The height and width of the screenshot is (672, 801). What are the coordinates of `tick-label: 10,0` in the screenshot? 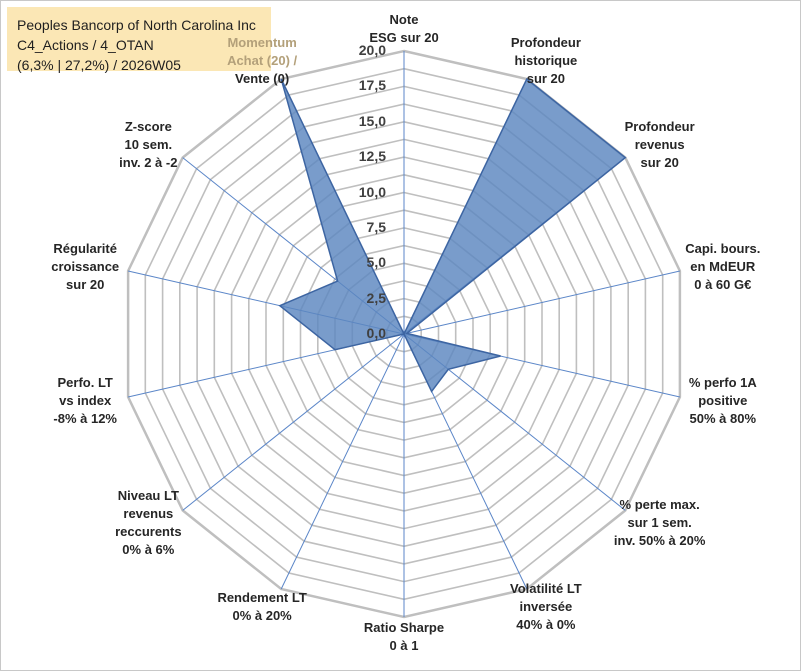 It's located at (372, 192).